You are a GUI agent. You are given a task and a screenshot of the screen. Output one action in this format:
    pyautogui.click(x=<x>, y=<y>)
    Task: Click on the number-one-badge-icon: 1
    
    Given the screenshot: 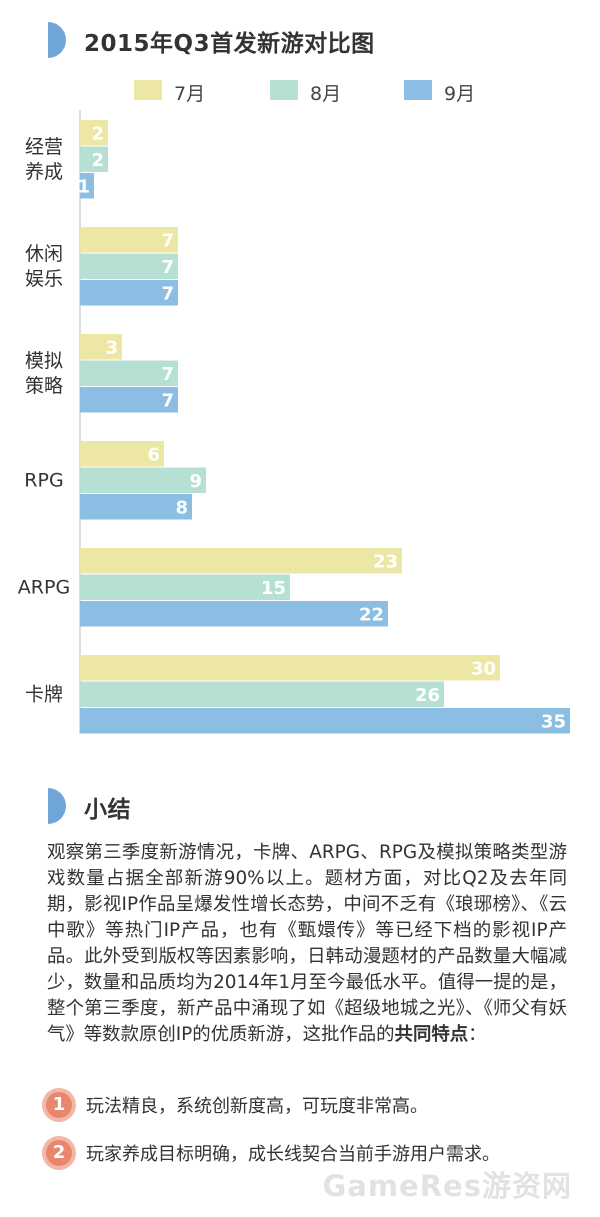 What is the action you would take?
    pyautogui.click(x=59, y=1105)
    